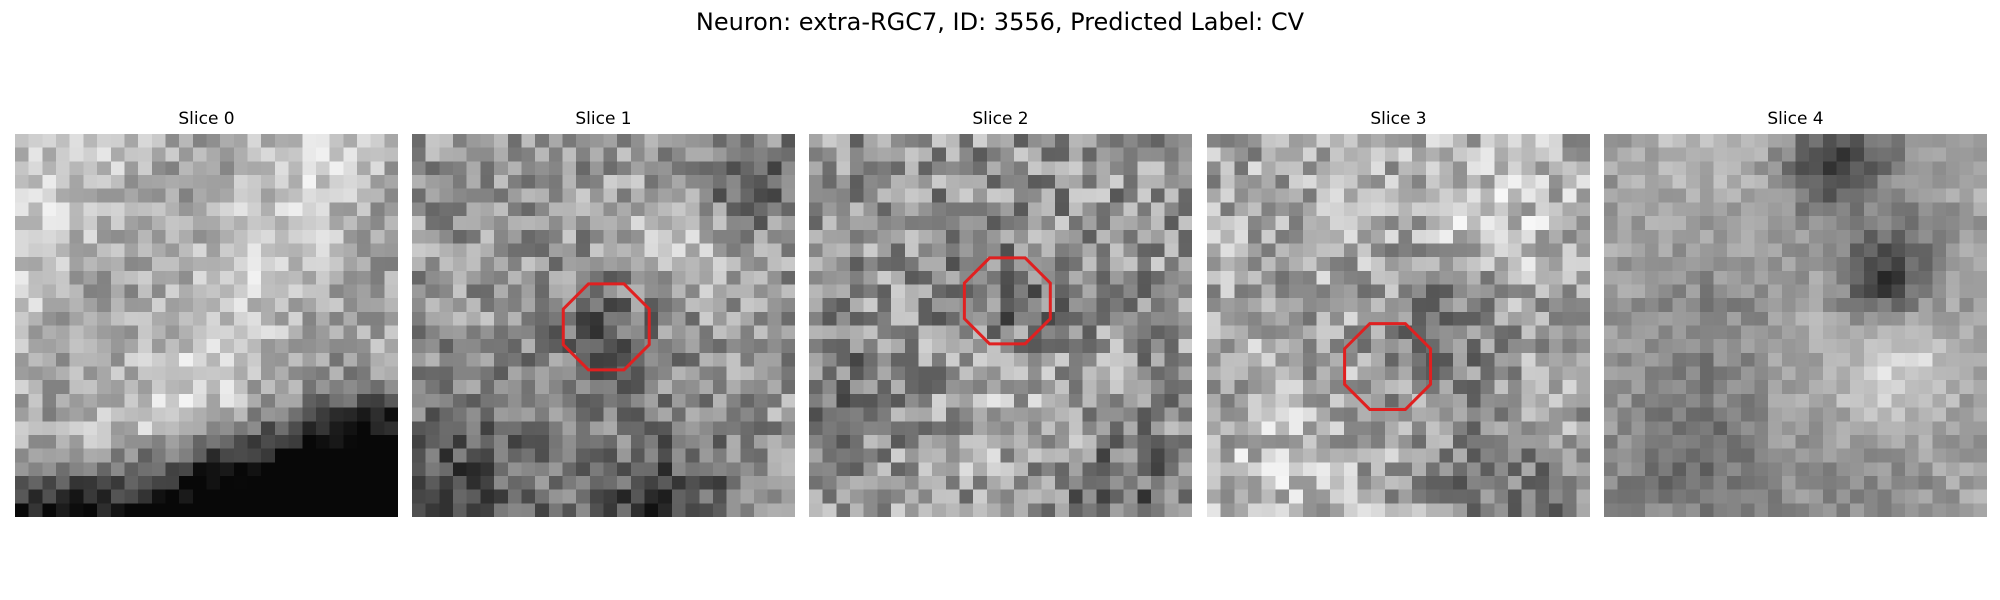 The width and height of the screenshot is (2000, 600). I want to click on slice-3-roi-outline, so click(1388, 367).